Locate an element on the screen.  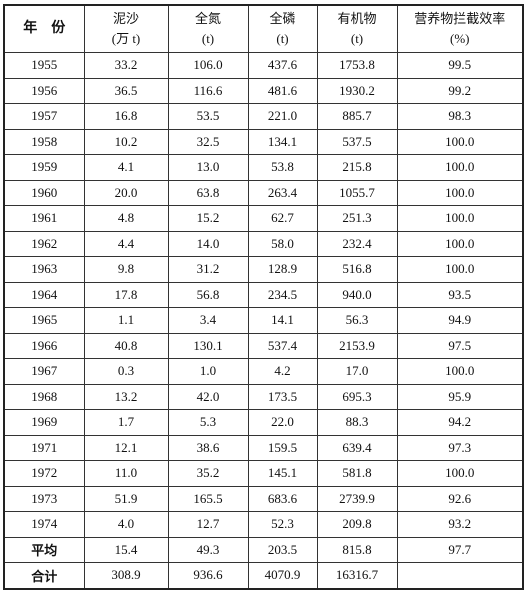
cell: 4.8 is located at coordinates (126, 218).